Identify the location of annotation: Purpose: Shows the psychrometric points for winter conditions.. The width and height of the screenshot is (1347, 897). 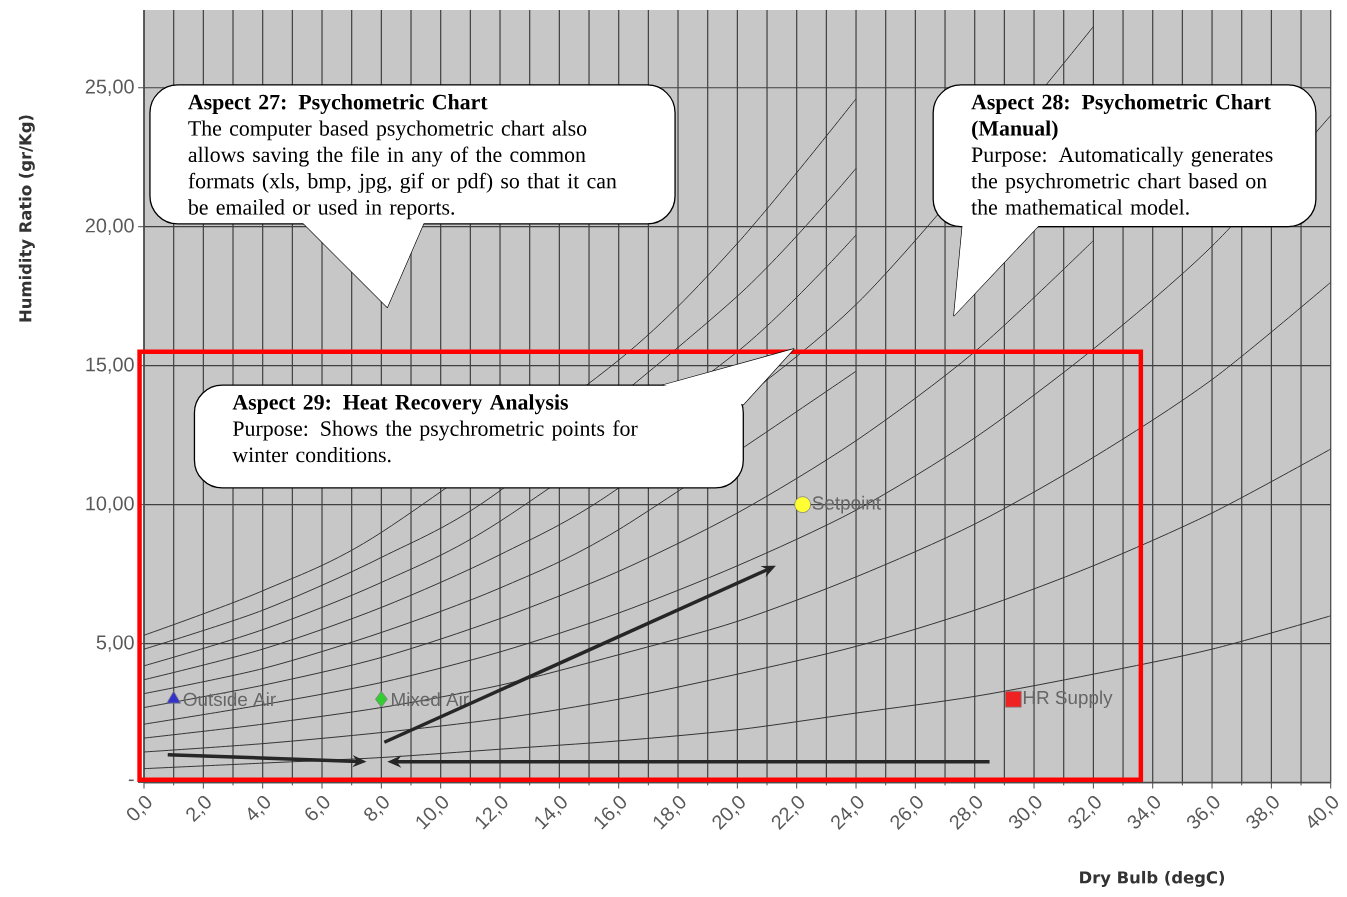
(435, 441).